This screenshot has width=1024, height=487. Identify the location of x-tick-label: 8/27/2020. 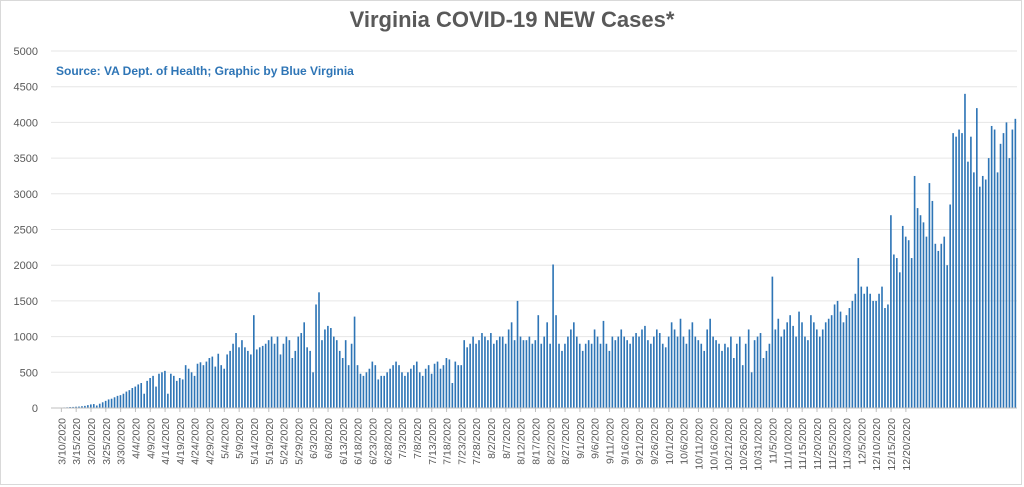
(566, 441).